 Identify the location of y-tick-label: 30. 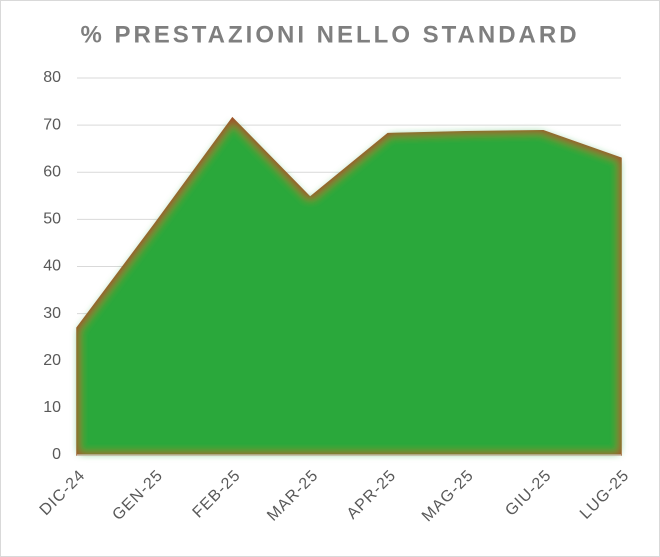
(52, 313).